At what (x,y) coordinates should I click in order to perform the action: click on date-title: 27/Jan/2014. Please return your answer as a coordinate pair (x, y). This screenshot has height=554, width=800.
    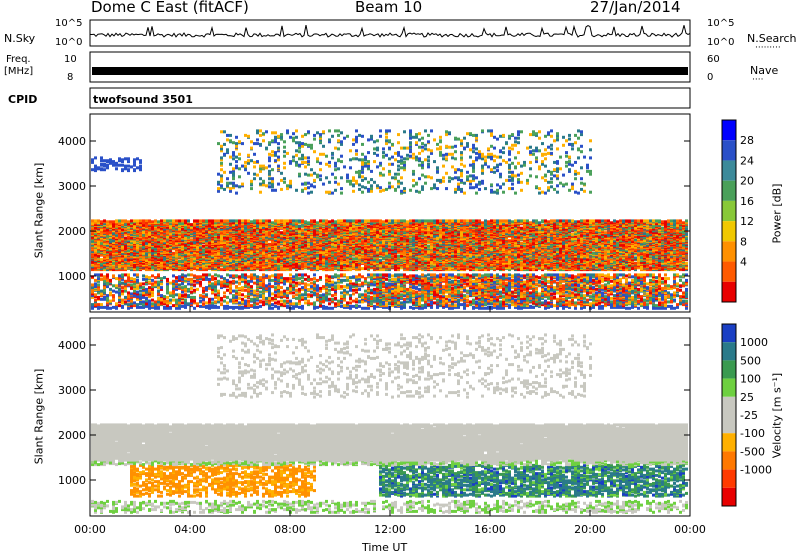
    Looking at the image, I should click on (635, 7).